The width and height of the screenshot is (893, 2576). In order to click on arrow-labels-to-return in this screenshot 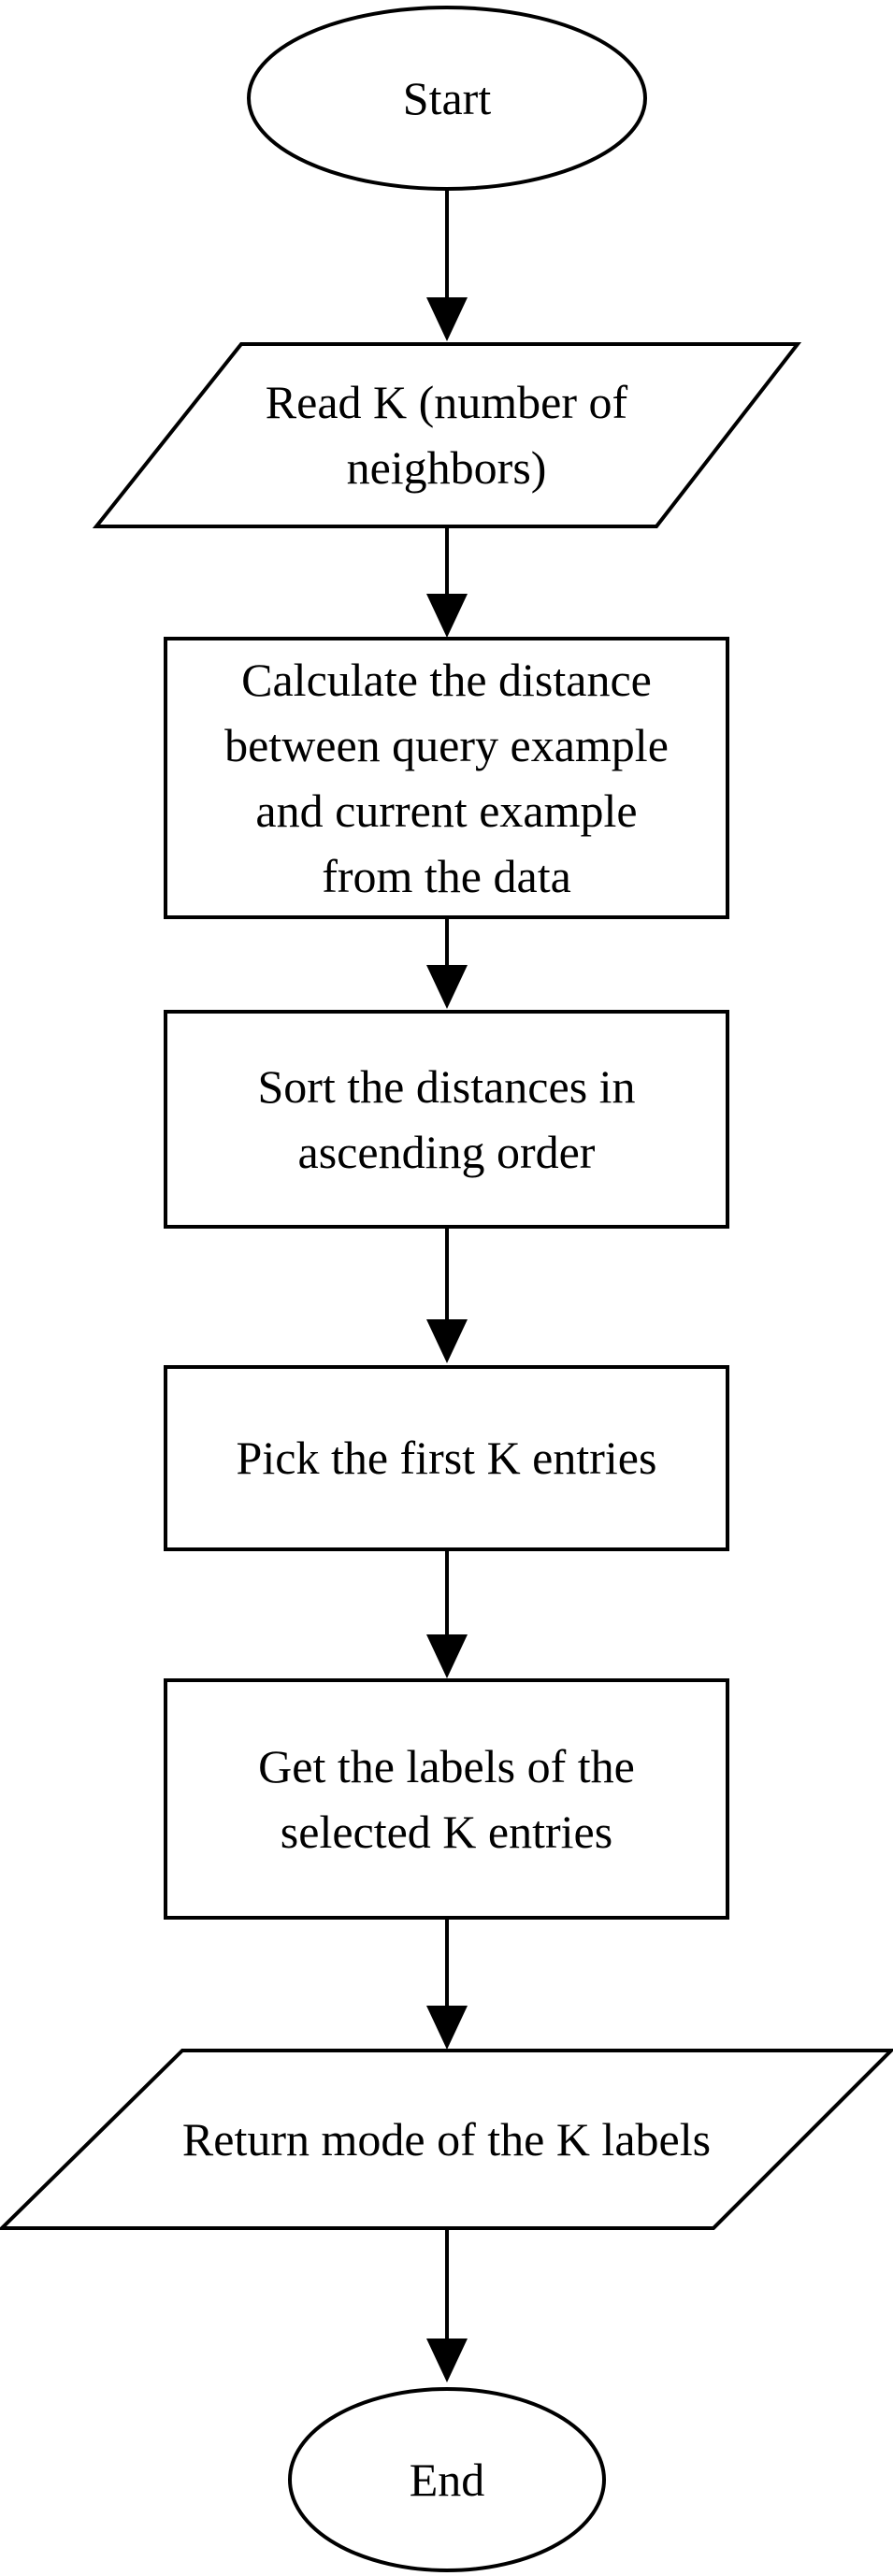, I will do `click(447, 1984)`.